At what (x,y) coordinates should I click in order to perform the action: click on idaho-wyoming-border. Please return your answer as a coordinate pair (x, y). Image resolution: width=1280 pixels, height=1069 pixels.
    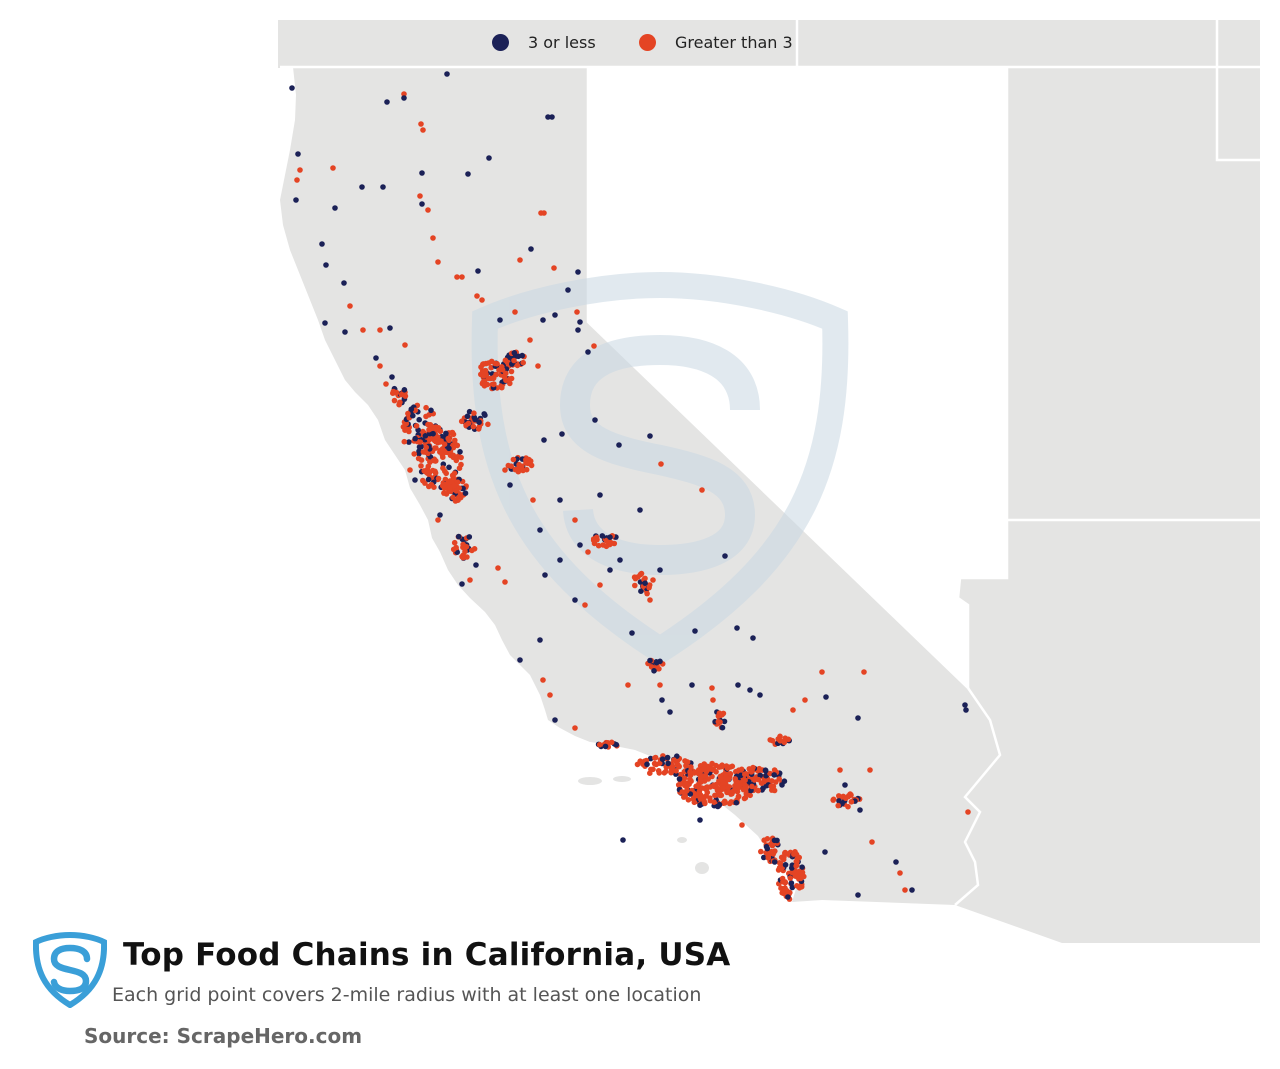
    Looking at the image, I should click on (1237, 91).